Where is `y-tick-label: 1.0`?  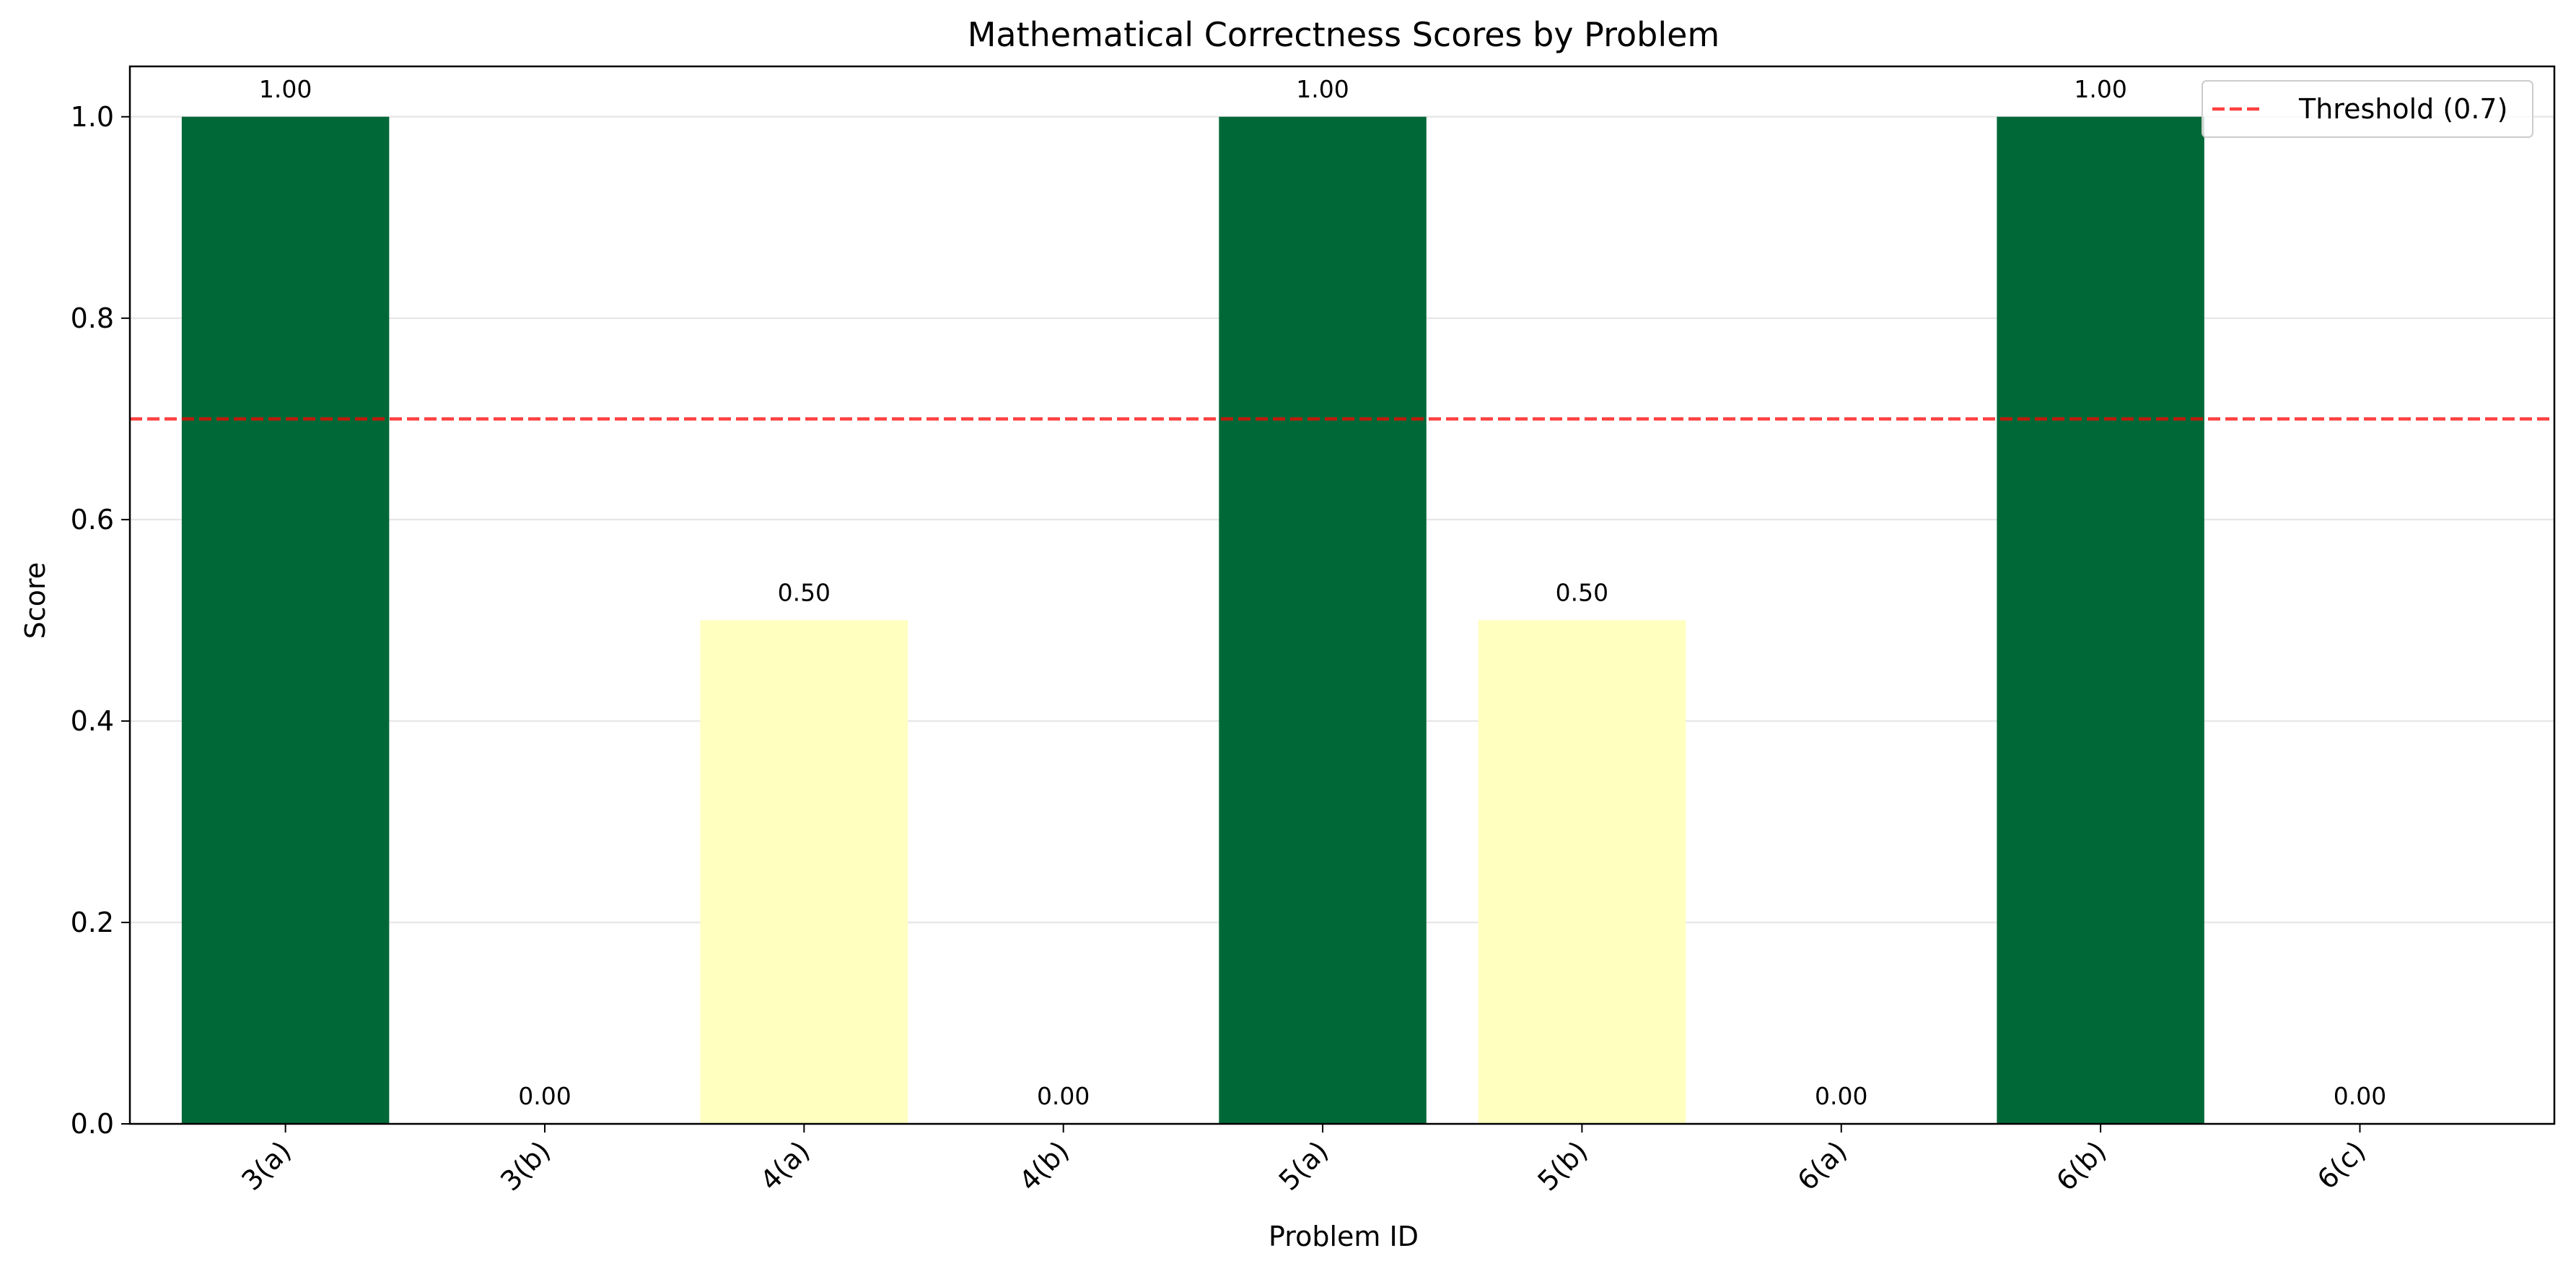 y-tick-label: 1.0 is located at coordinates (92, 117).